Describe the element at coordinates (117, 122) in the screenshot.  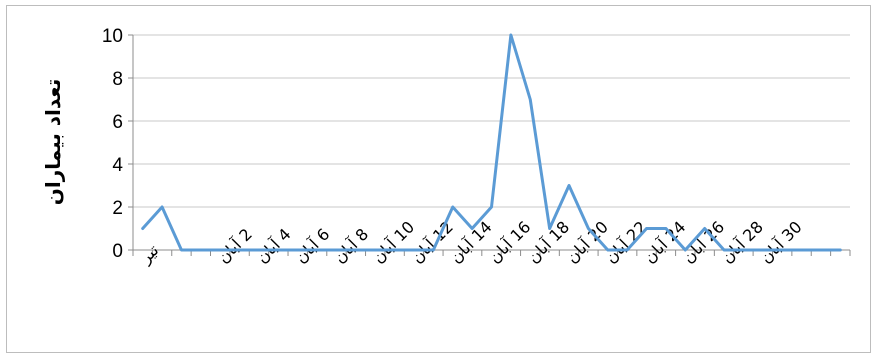
I see `y-tick-label-6: 6` at that location.